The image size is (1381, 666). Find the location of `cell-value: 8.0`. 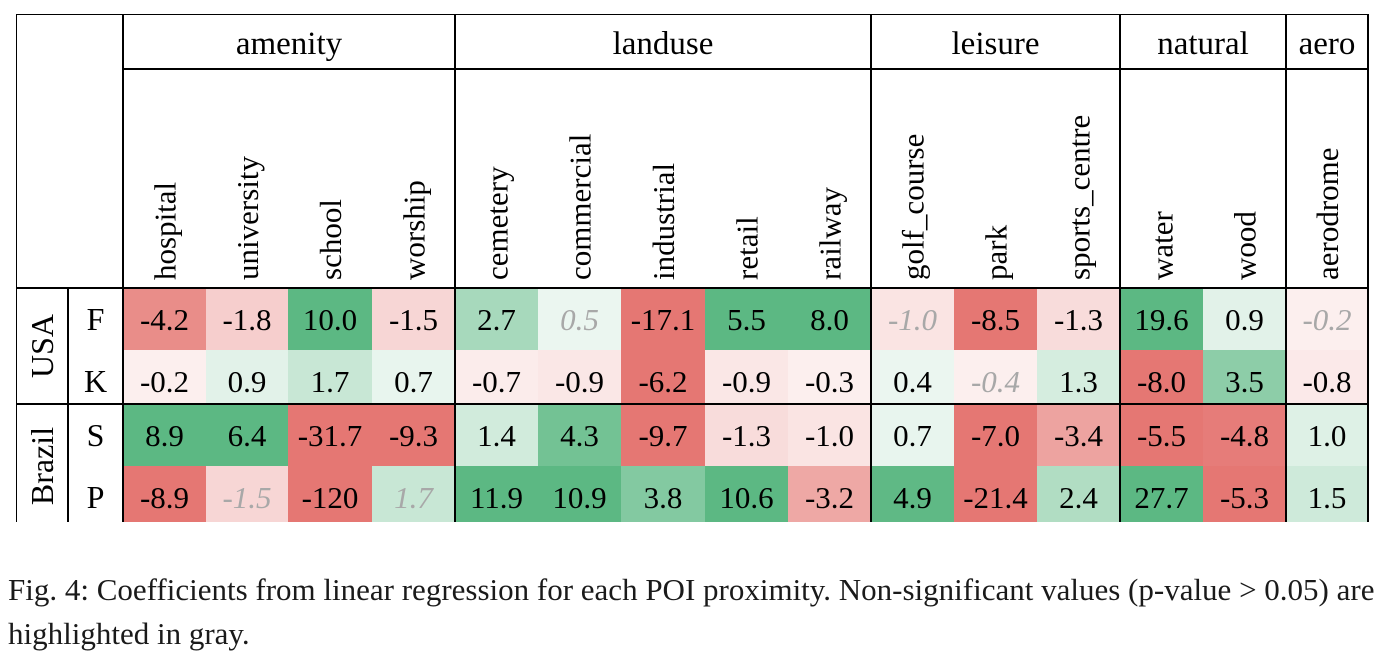

cell-value: 8.0 is located at coordinates (829, 319).